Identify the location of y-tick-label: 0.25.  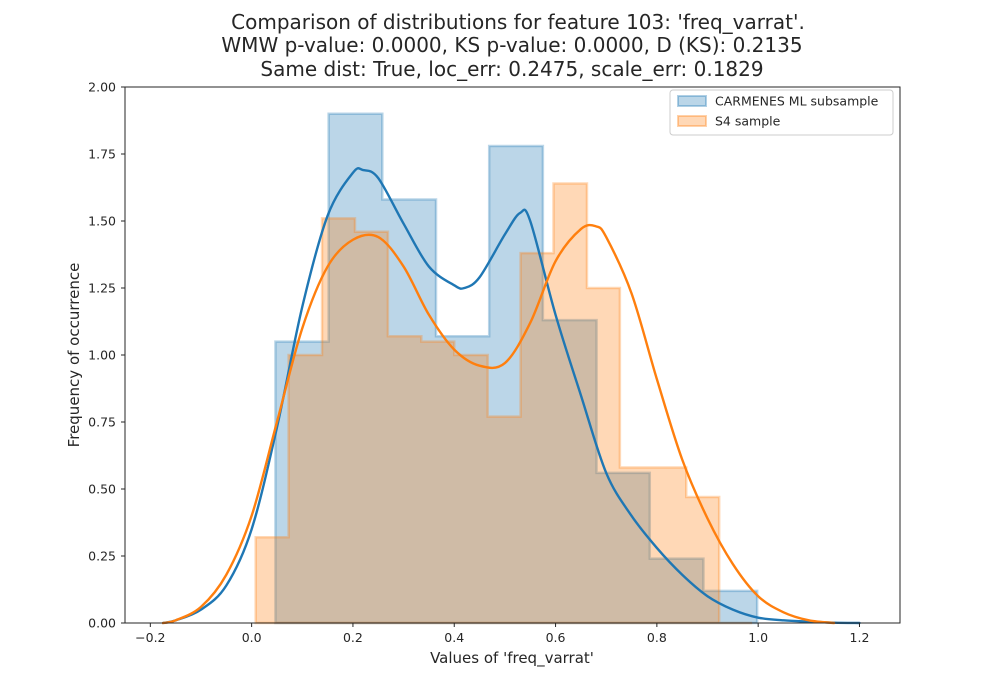
(102, 556).